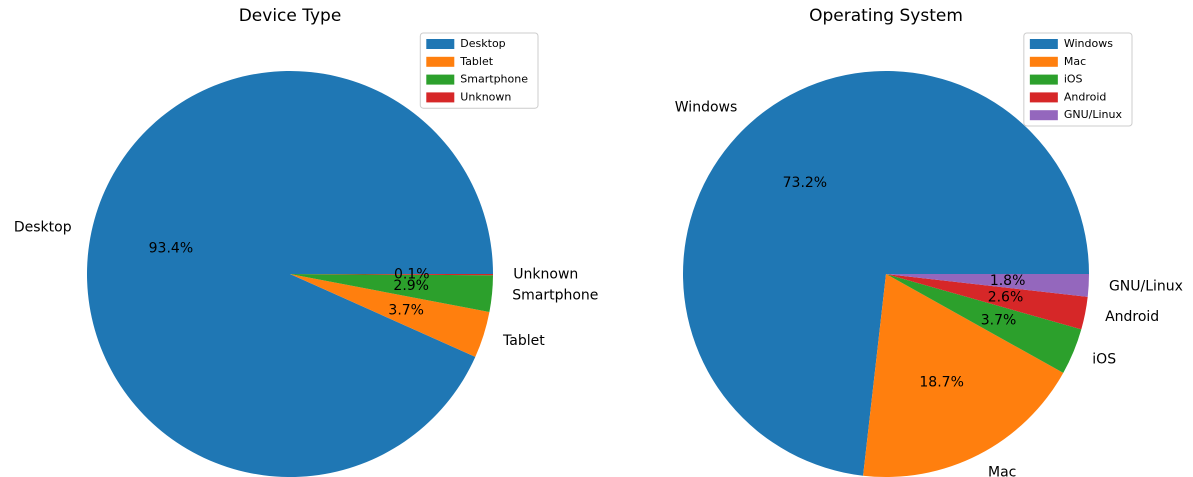  Describe the element at coordinates (805, 183) in the screenshot. I see `value-label: 73.2%` at that location.